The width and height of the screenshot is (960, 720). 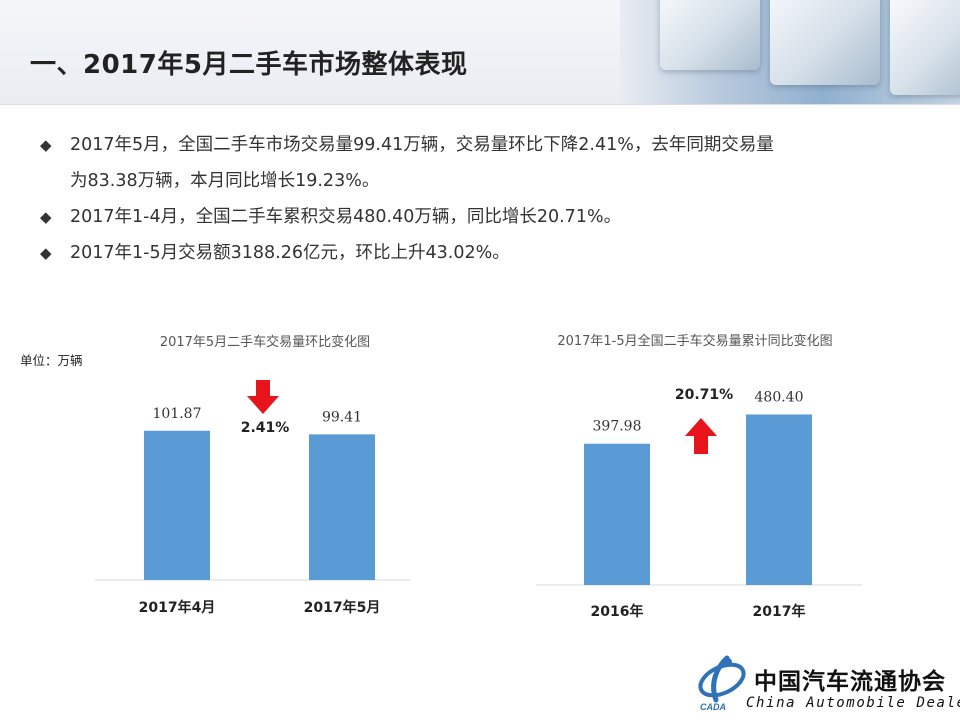 I want to click on bar-value-label: 480.40, so click(x=779, y=397).